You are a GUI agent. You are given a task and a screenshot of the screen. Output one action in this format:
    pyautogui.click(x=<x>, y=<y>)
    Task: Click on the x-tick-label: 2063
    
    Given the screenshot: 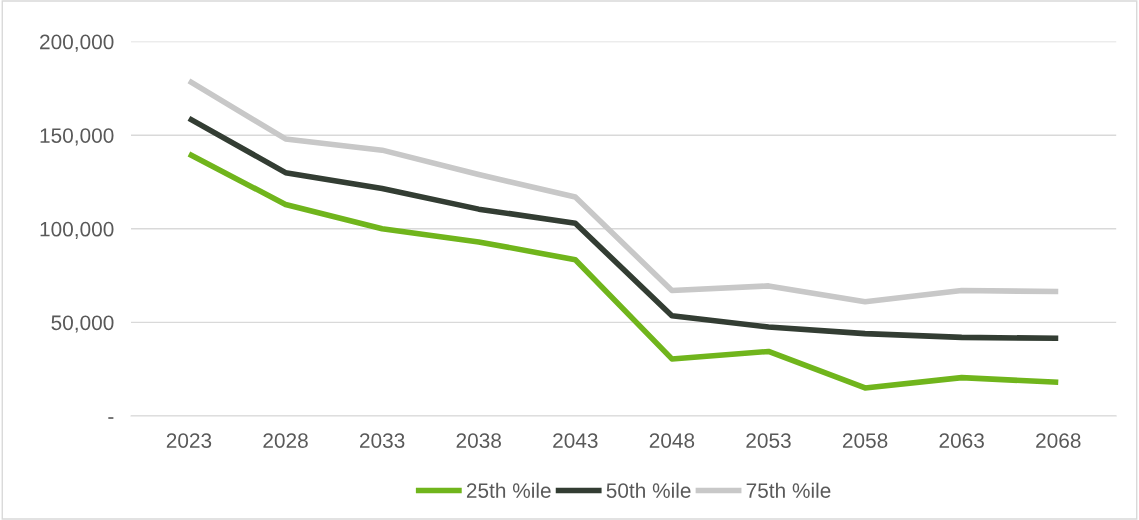 What is the action you would take?
    pyautogui.click(x=961, y=440)
    